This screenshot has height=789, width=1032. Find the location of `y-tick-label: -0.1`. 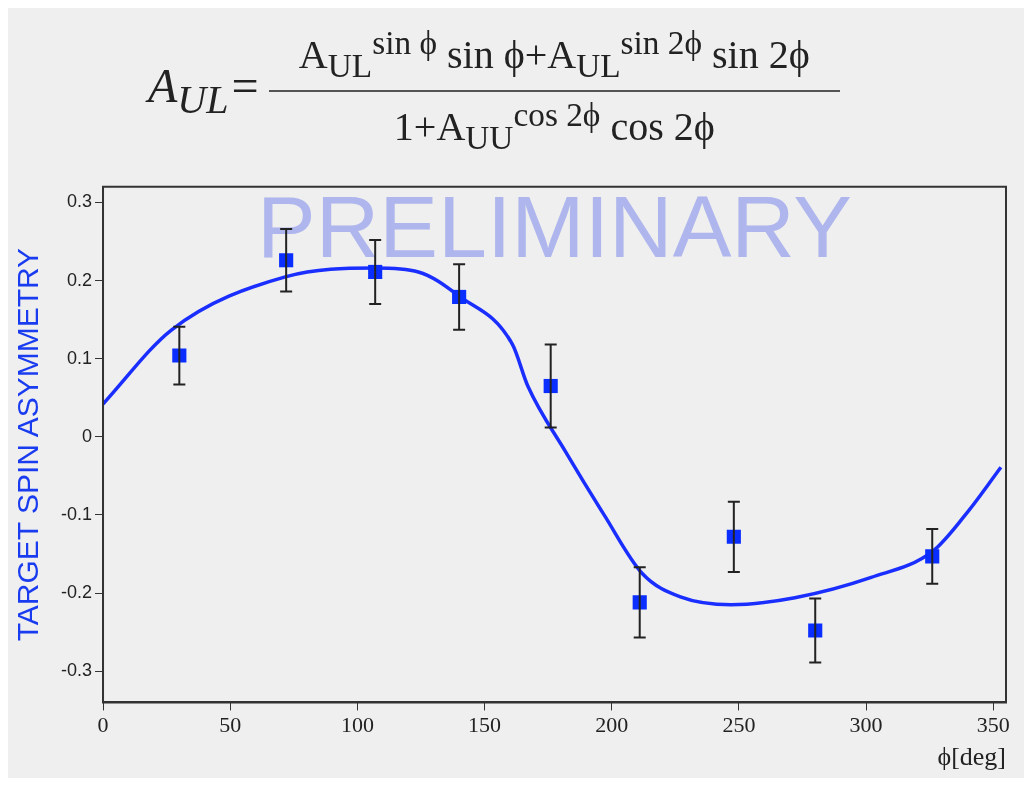

y-tick-label: -0.1 is located at coordinates (76, 513).